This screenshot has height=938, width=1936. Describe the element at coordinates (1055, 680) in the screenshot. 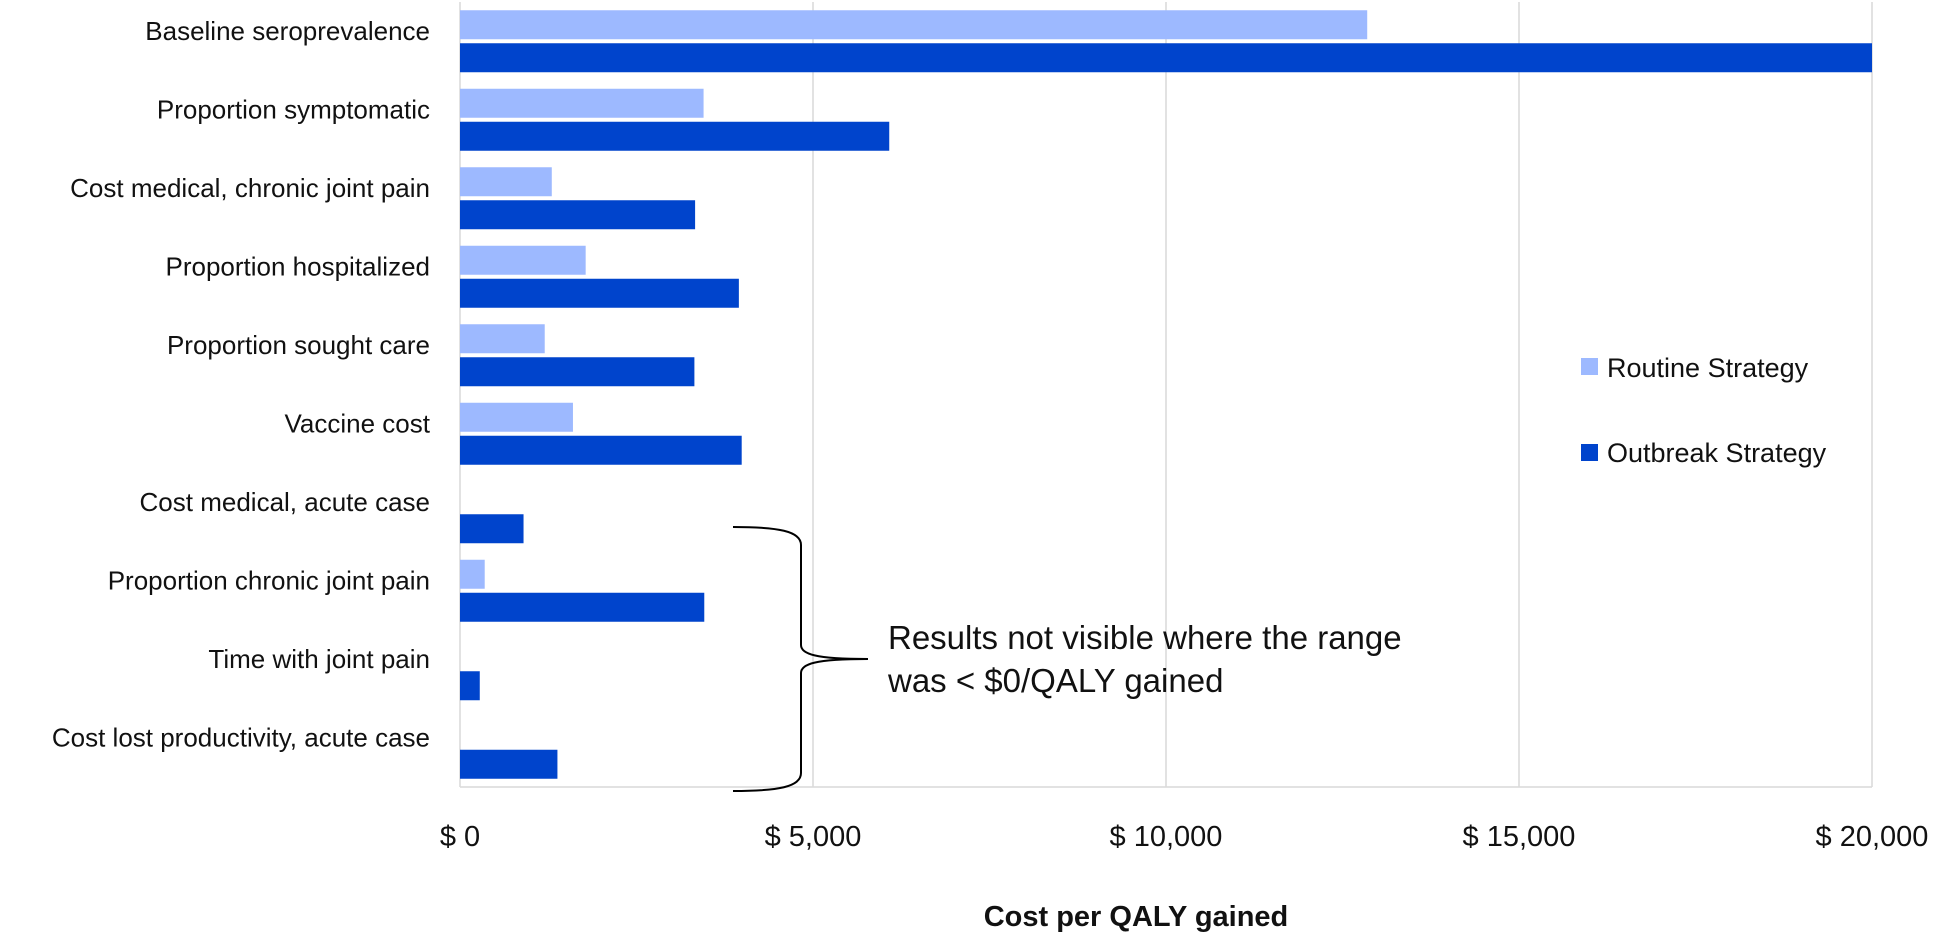

I see `annotation-line-2: was < $0/QALY gained` at that location.